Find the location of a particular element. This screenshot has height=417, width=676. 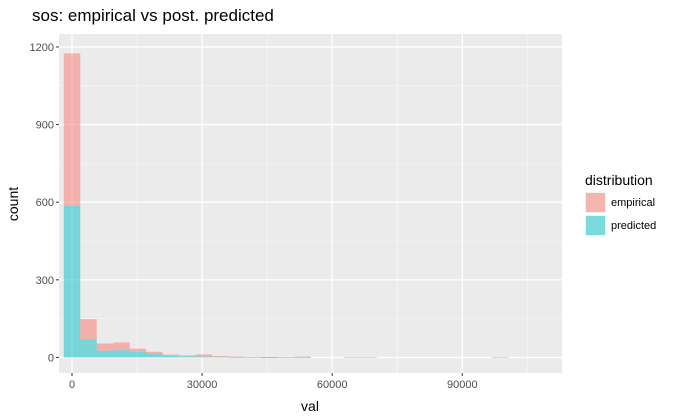

y-axis: 0 300 600 900 1200 is located at coordinates (44, 203).